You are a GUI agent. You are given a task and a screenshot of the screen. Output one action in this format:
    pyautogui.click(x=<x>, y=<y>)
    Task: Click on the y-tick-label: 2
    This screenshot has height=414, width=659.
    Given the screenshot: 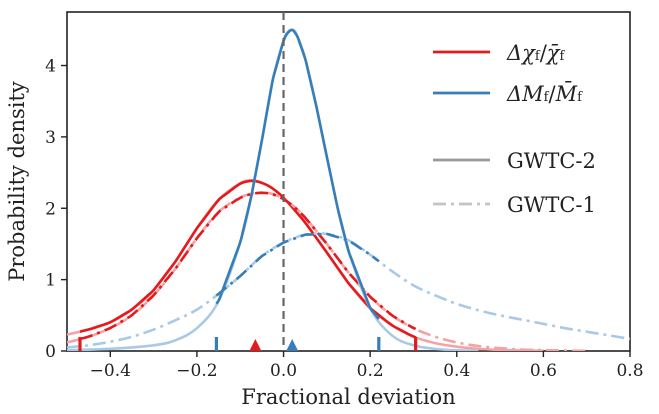 What is the action you would take?
    pyautogui.click(x=50, y=209)
    